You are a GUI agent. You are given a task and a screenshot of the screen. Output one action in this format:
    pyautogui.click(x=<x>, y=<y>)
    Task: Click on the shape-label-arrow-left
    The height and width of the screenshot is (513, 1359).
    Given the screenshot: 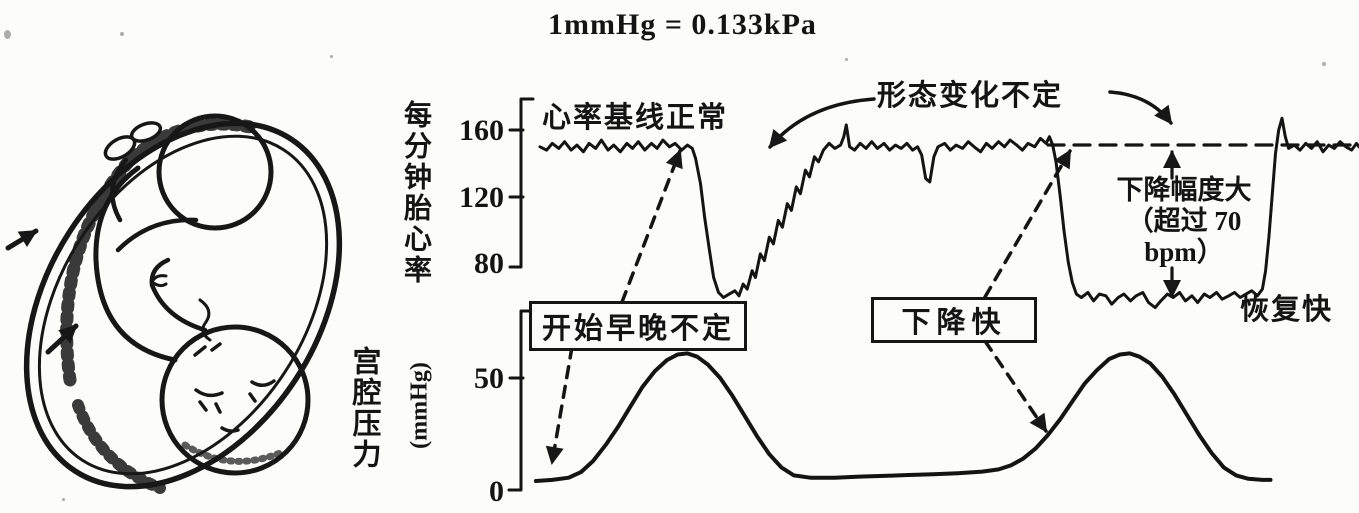 What is the action you would take?
    pyautogui.click(x=822, y=123)
    